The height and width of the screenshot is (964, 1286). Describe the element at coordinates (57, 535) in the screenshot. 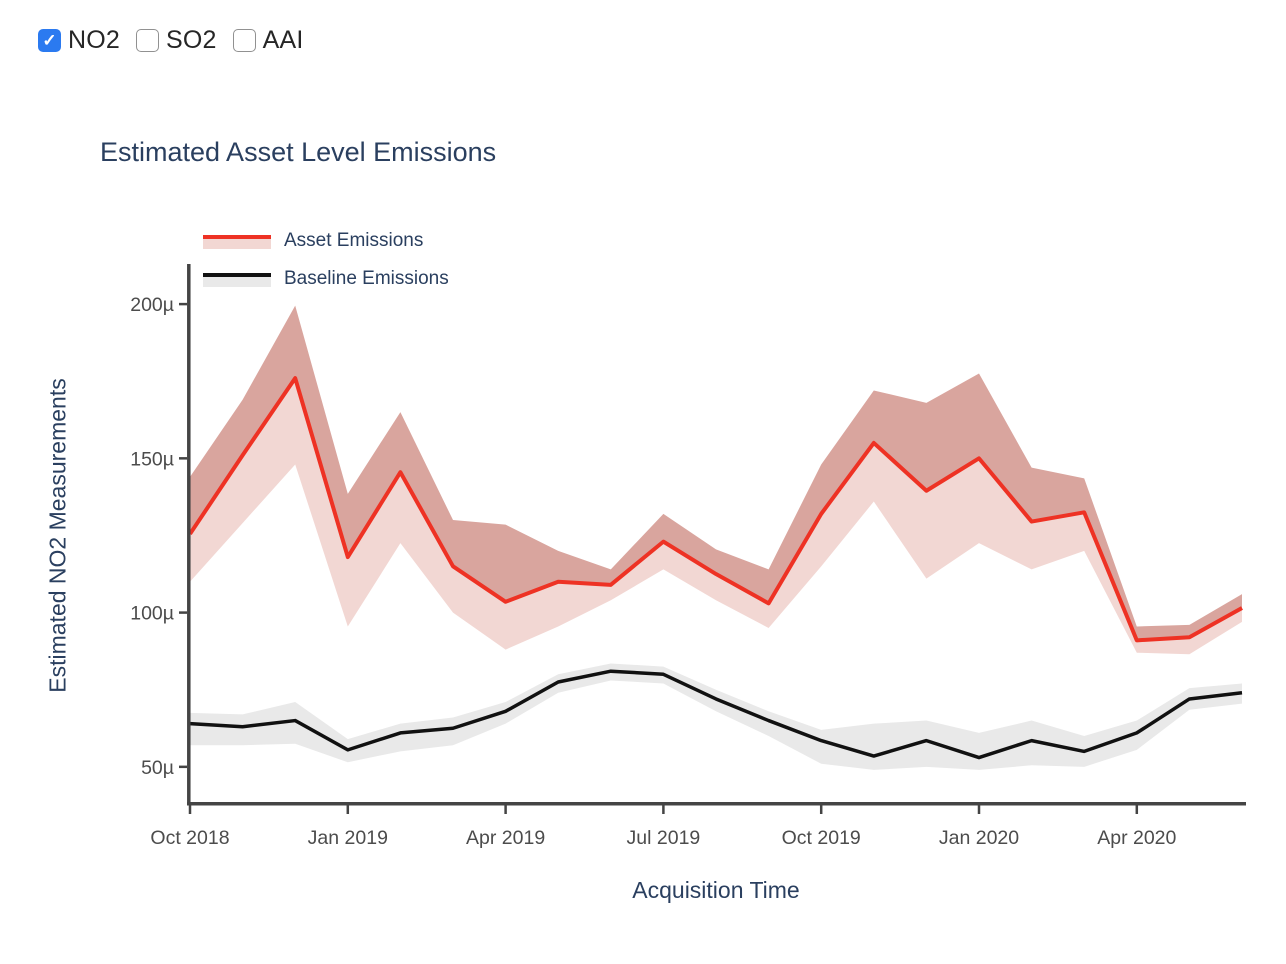

I see `y-axis-title: Estimated NO2 Measurements` at that location.